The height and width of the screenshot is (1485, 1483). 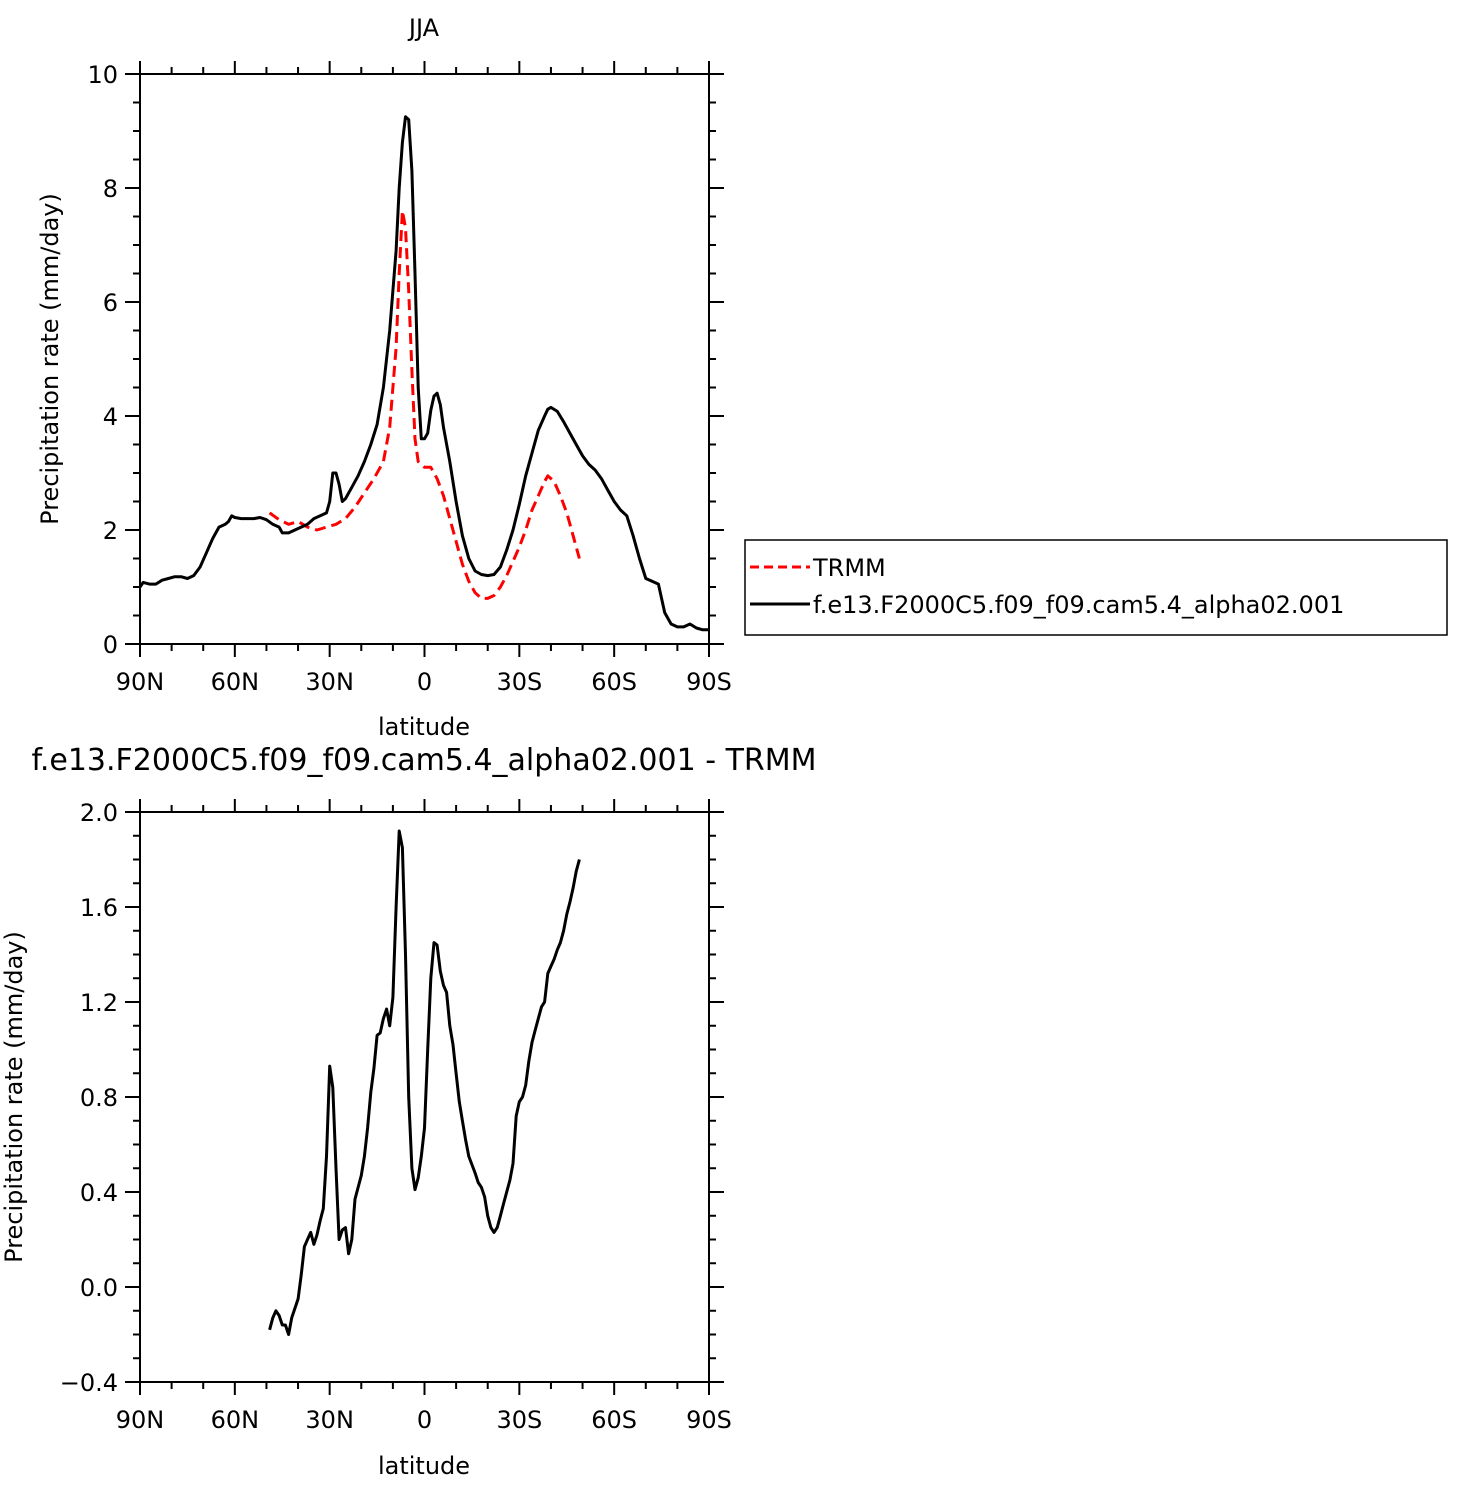 What do you see at coordinates (99, 1098) in the screenshot?
I see `y-tick-label: 0.8` at bounding box center [99, 1098].